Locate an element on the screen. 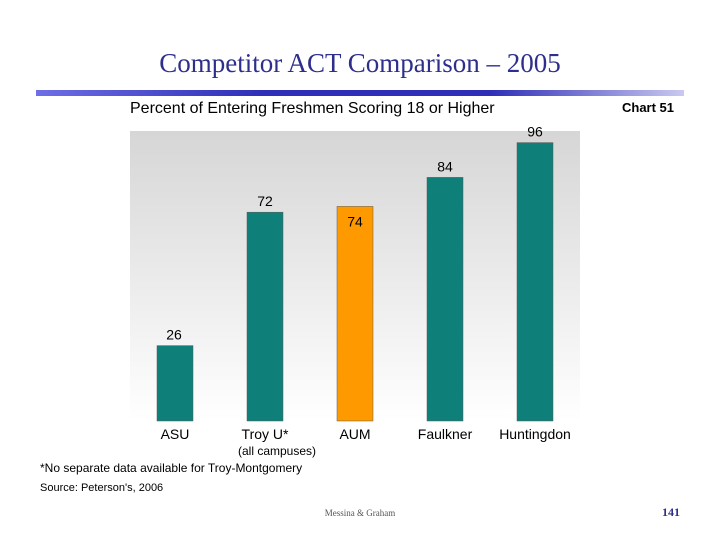 This screenshot has width=720, height=540. data-label-aum: 74 is located at coordinates (355, 221).